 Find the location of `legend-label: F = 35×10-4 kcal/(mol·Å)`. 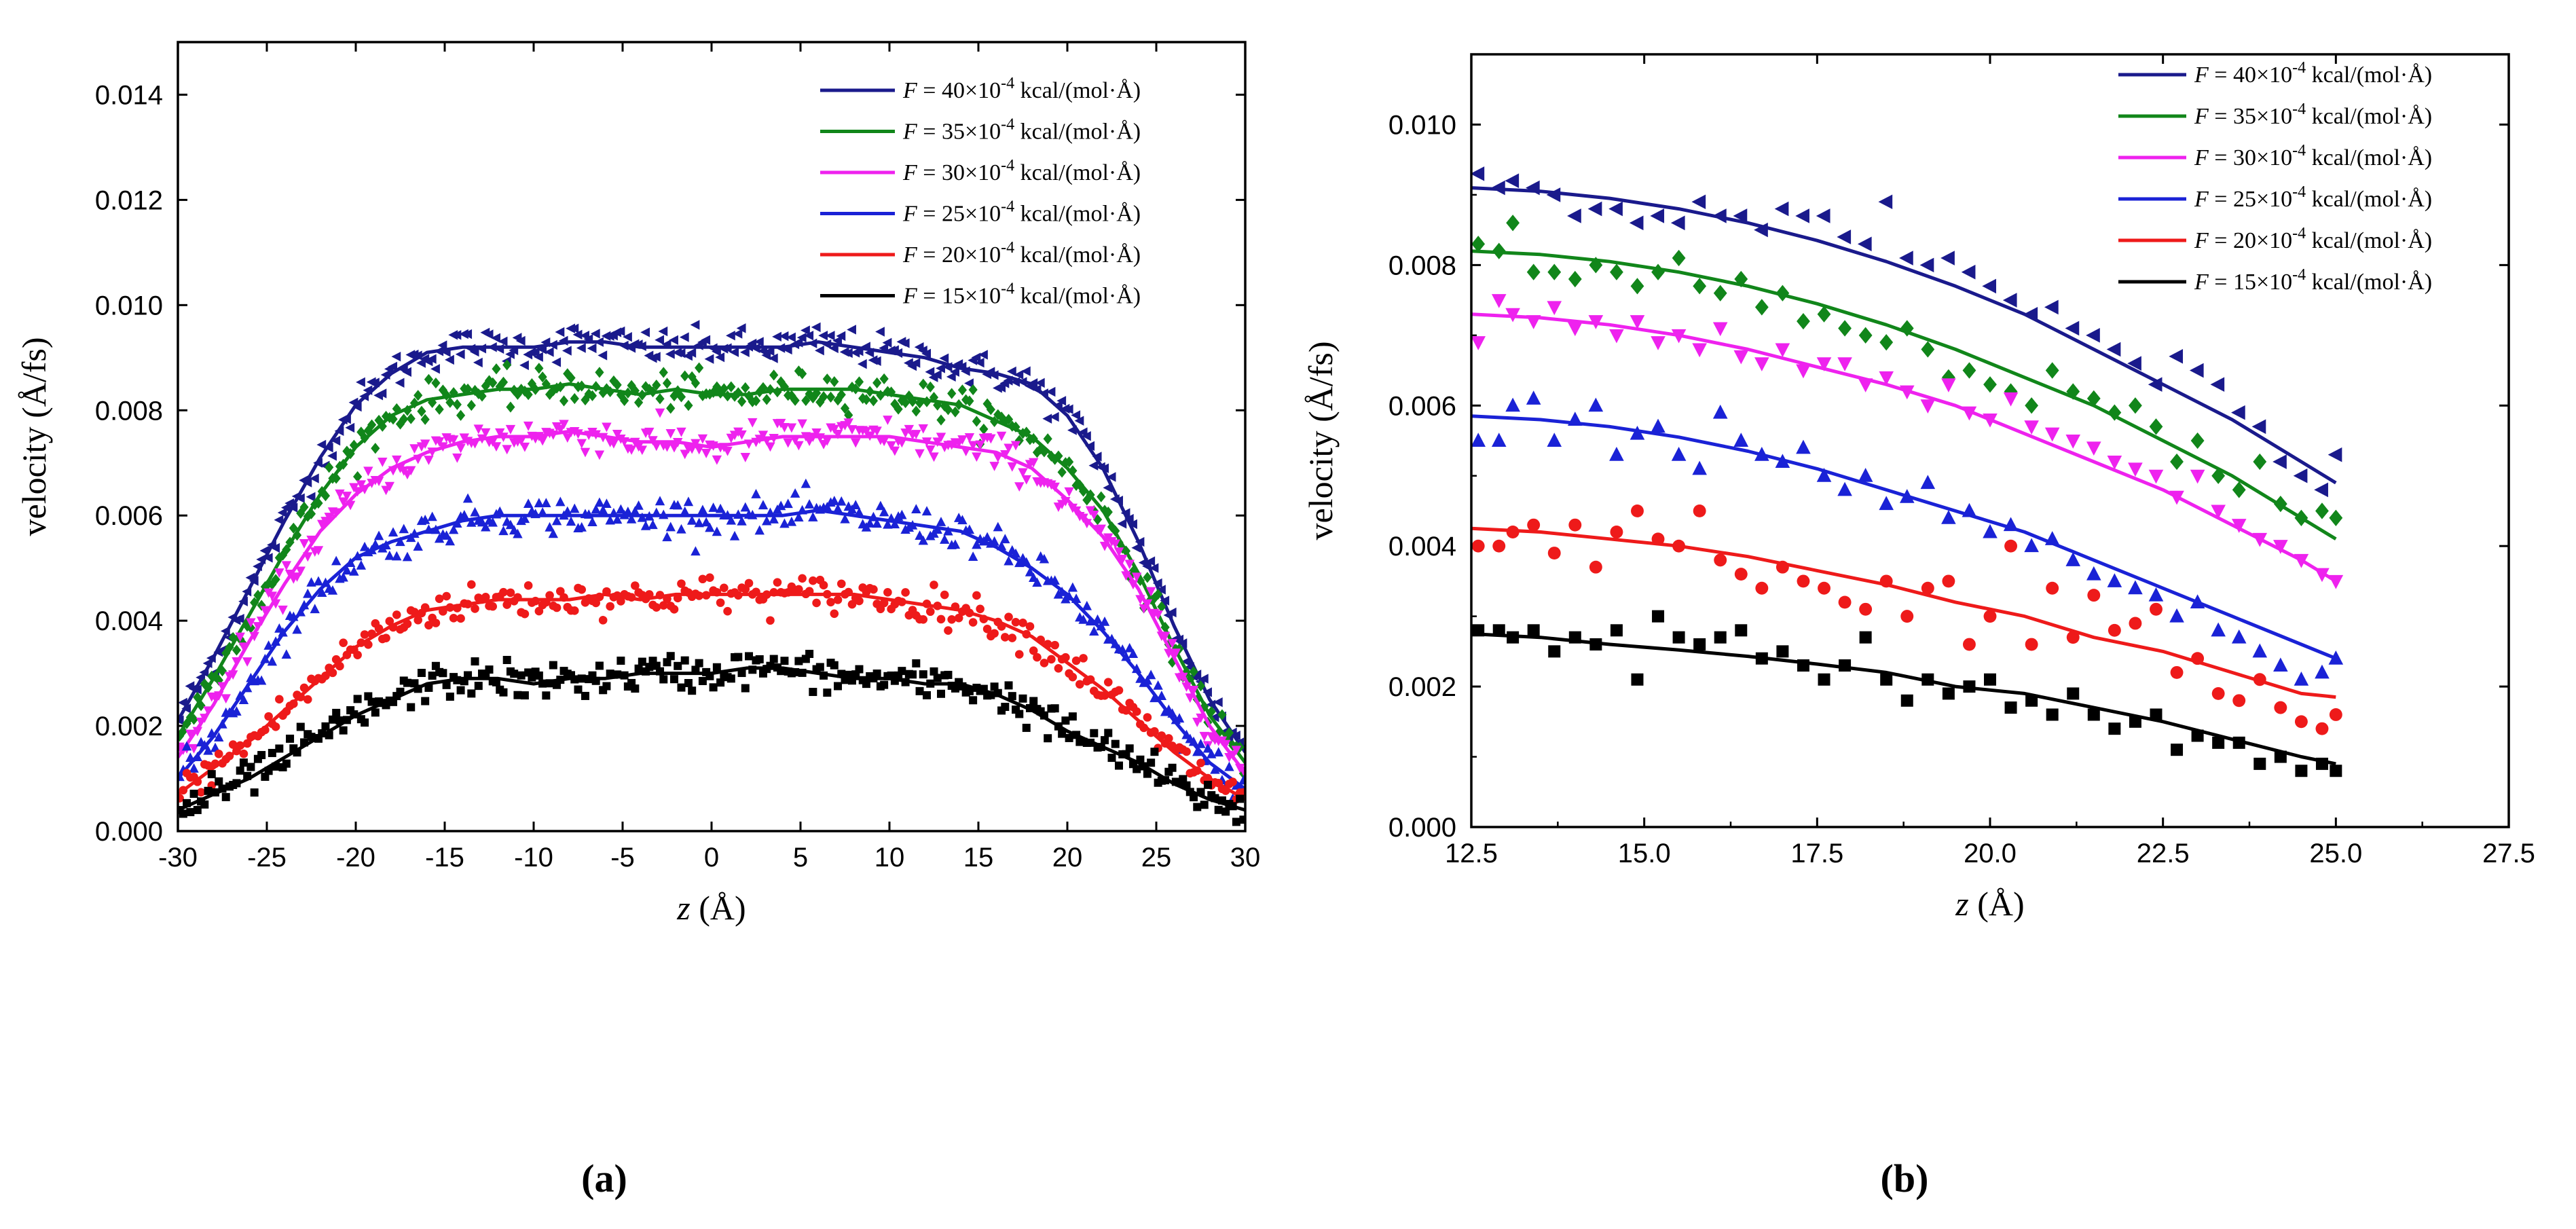

legend-label: F = 35×10-4 kcal/(mol·Å) is located at coordinates (1021, 130).